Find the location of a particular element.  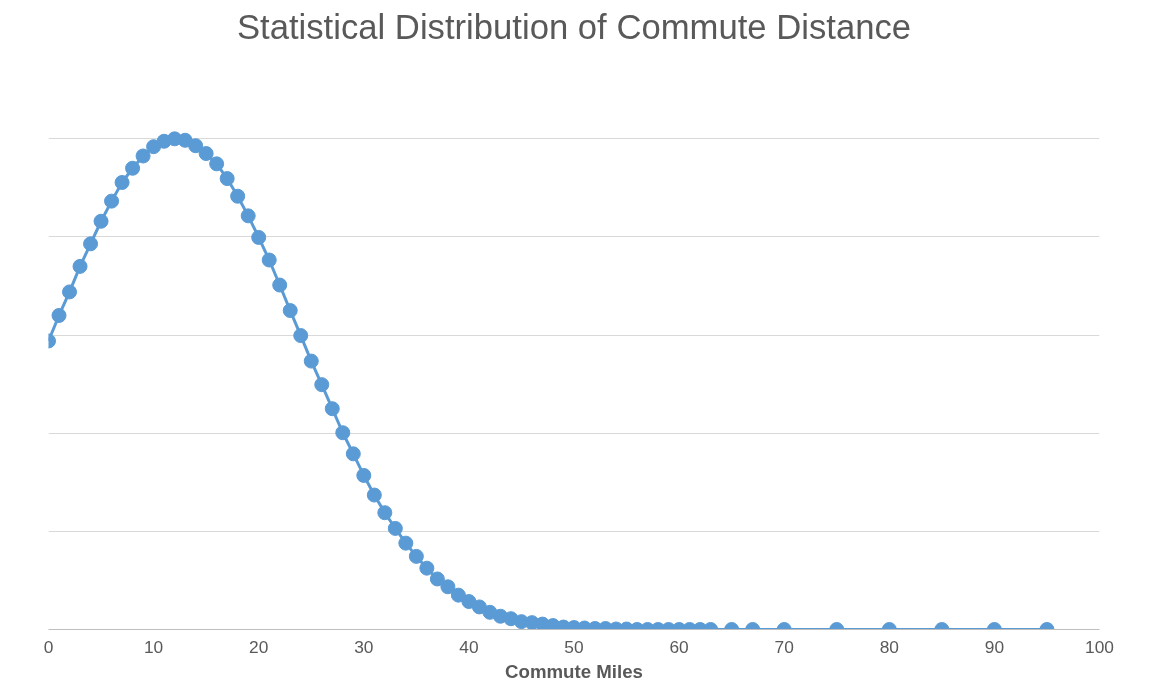

x-tick-label: 90 is located at coordinates (994, 646).